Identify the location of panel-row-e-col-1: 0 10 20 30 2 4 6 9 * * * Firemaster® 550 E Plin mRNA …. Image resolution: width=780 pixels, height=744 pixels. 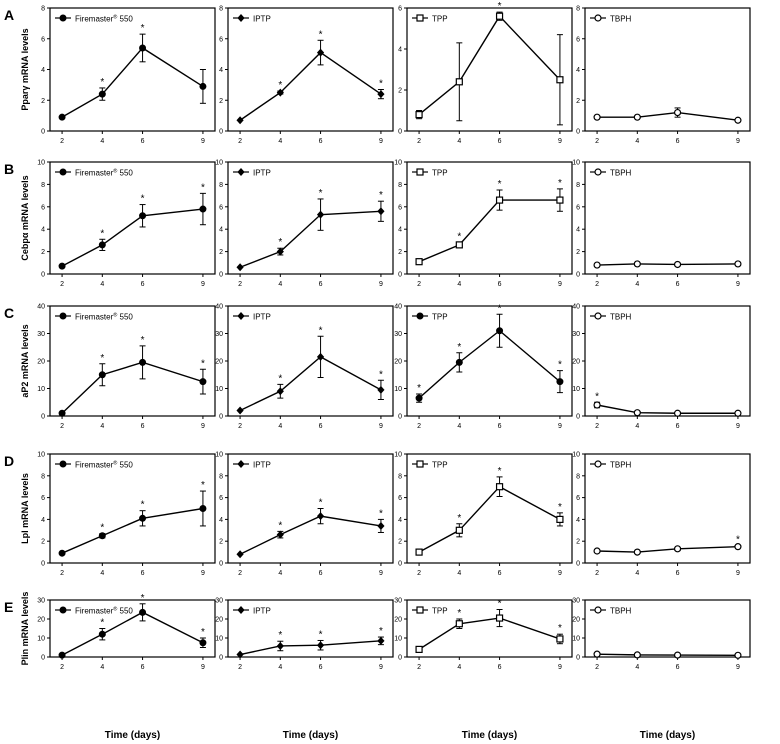
(110, 666).